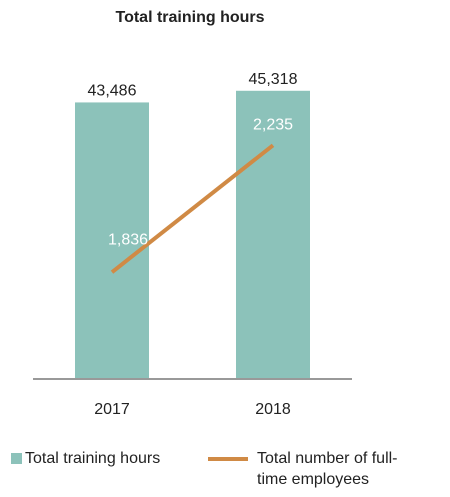 The height and width of the screenshot is (497, 450). I want to click on legend-item: Total training hours, so click(85, 458).